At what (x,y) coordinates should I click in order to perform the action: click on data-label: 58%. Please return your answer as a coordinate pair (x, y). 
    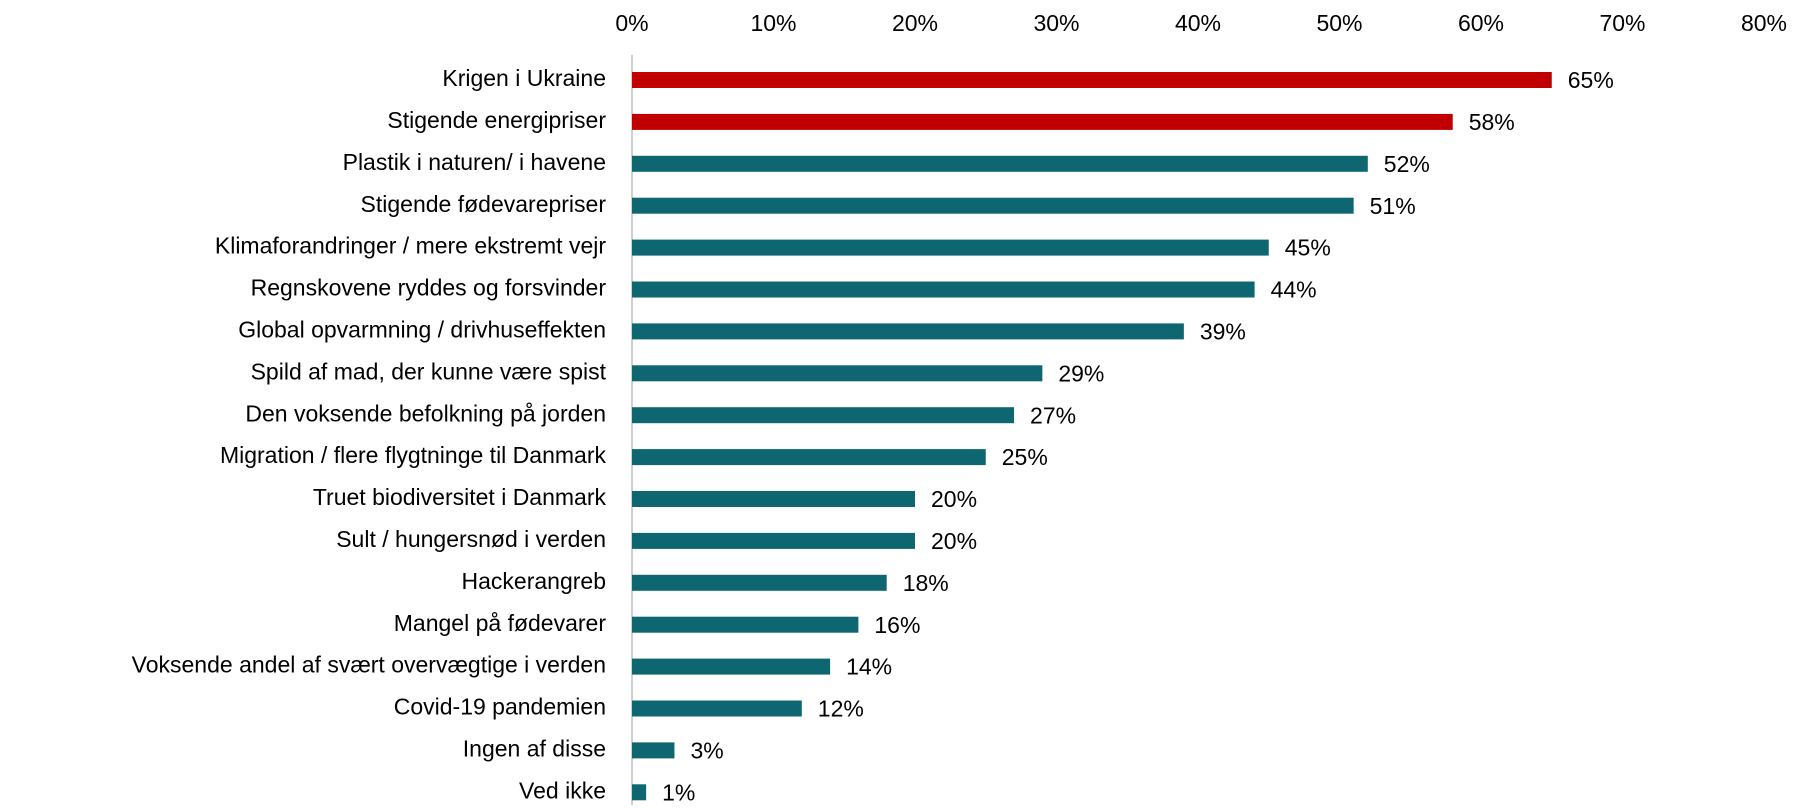
    Looking at the image, I should click on (1492, 122).